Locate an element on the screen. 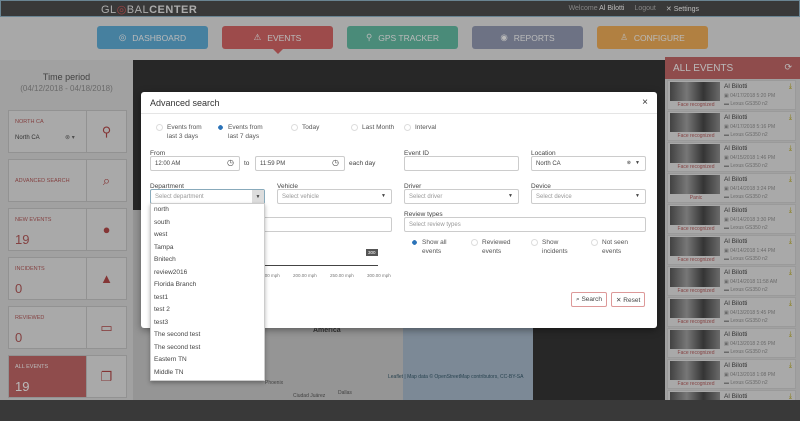  department-option: south is located at coordinates (162, 222).